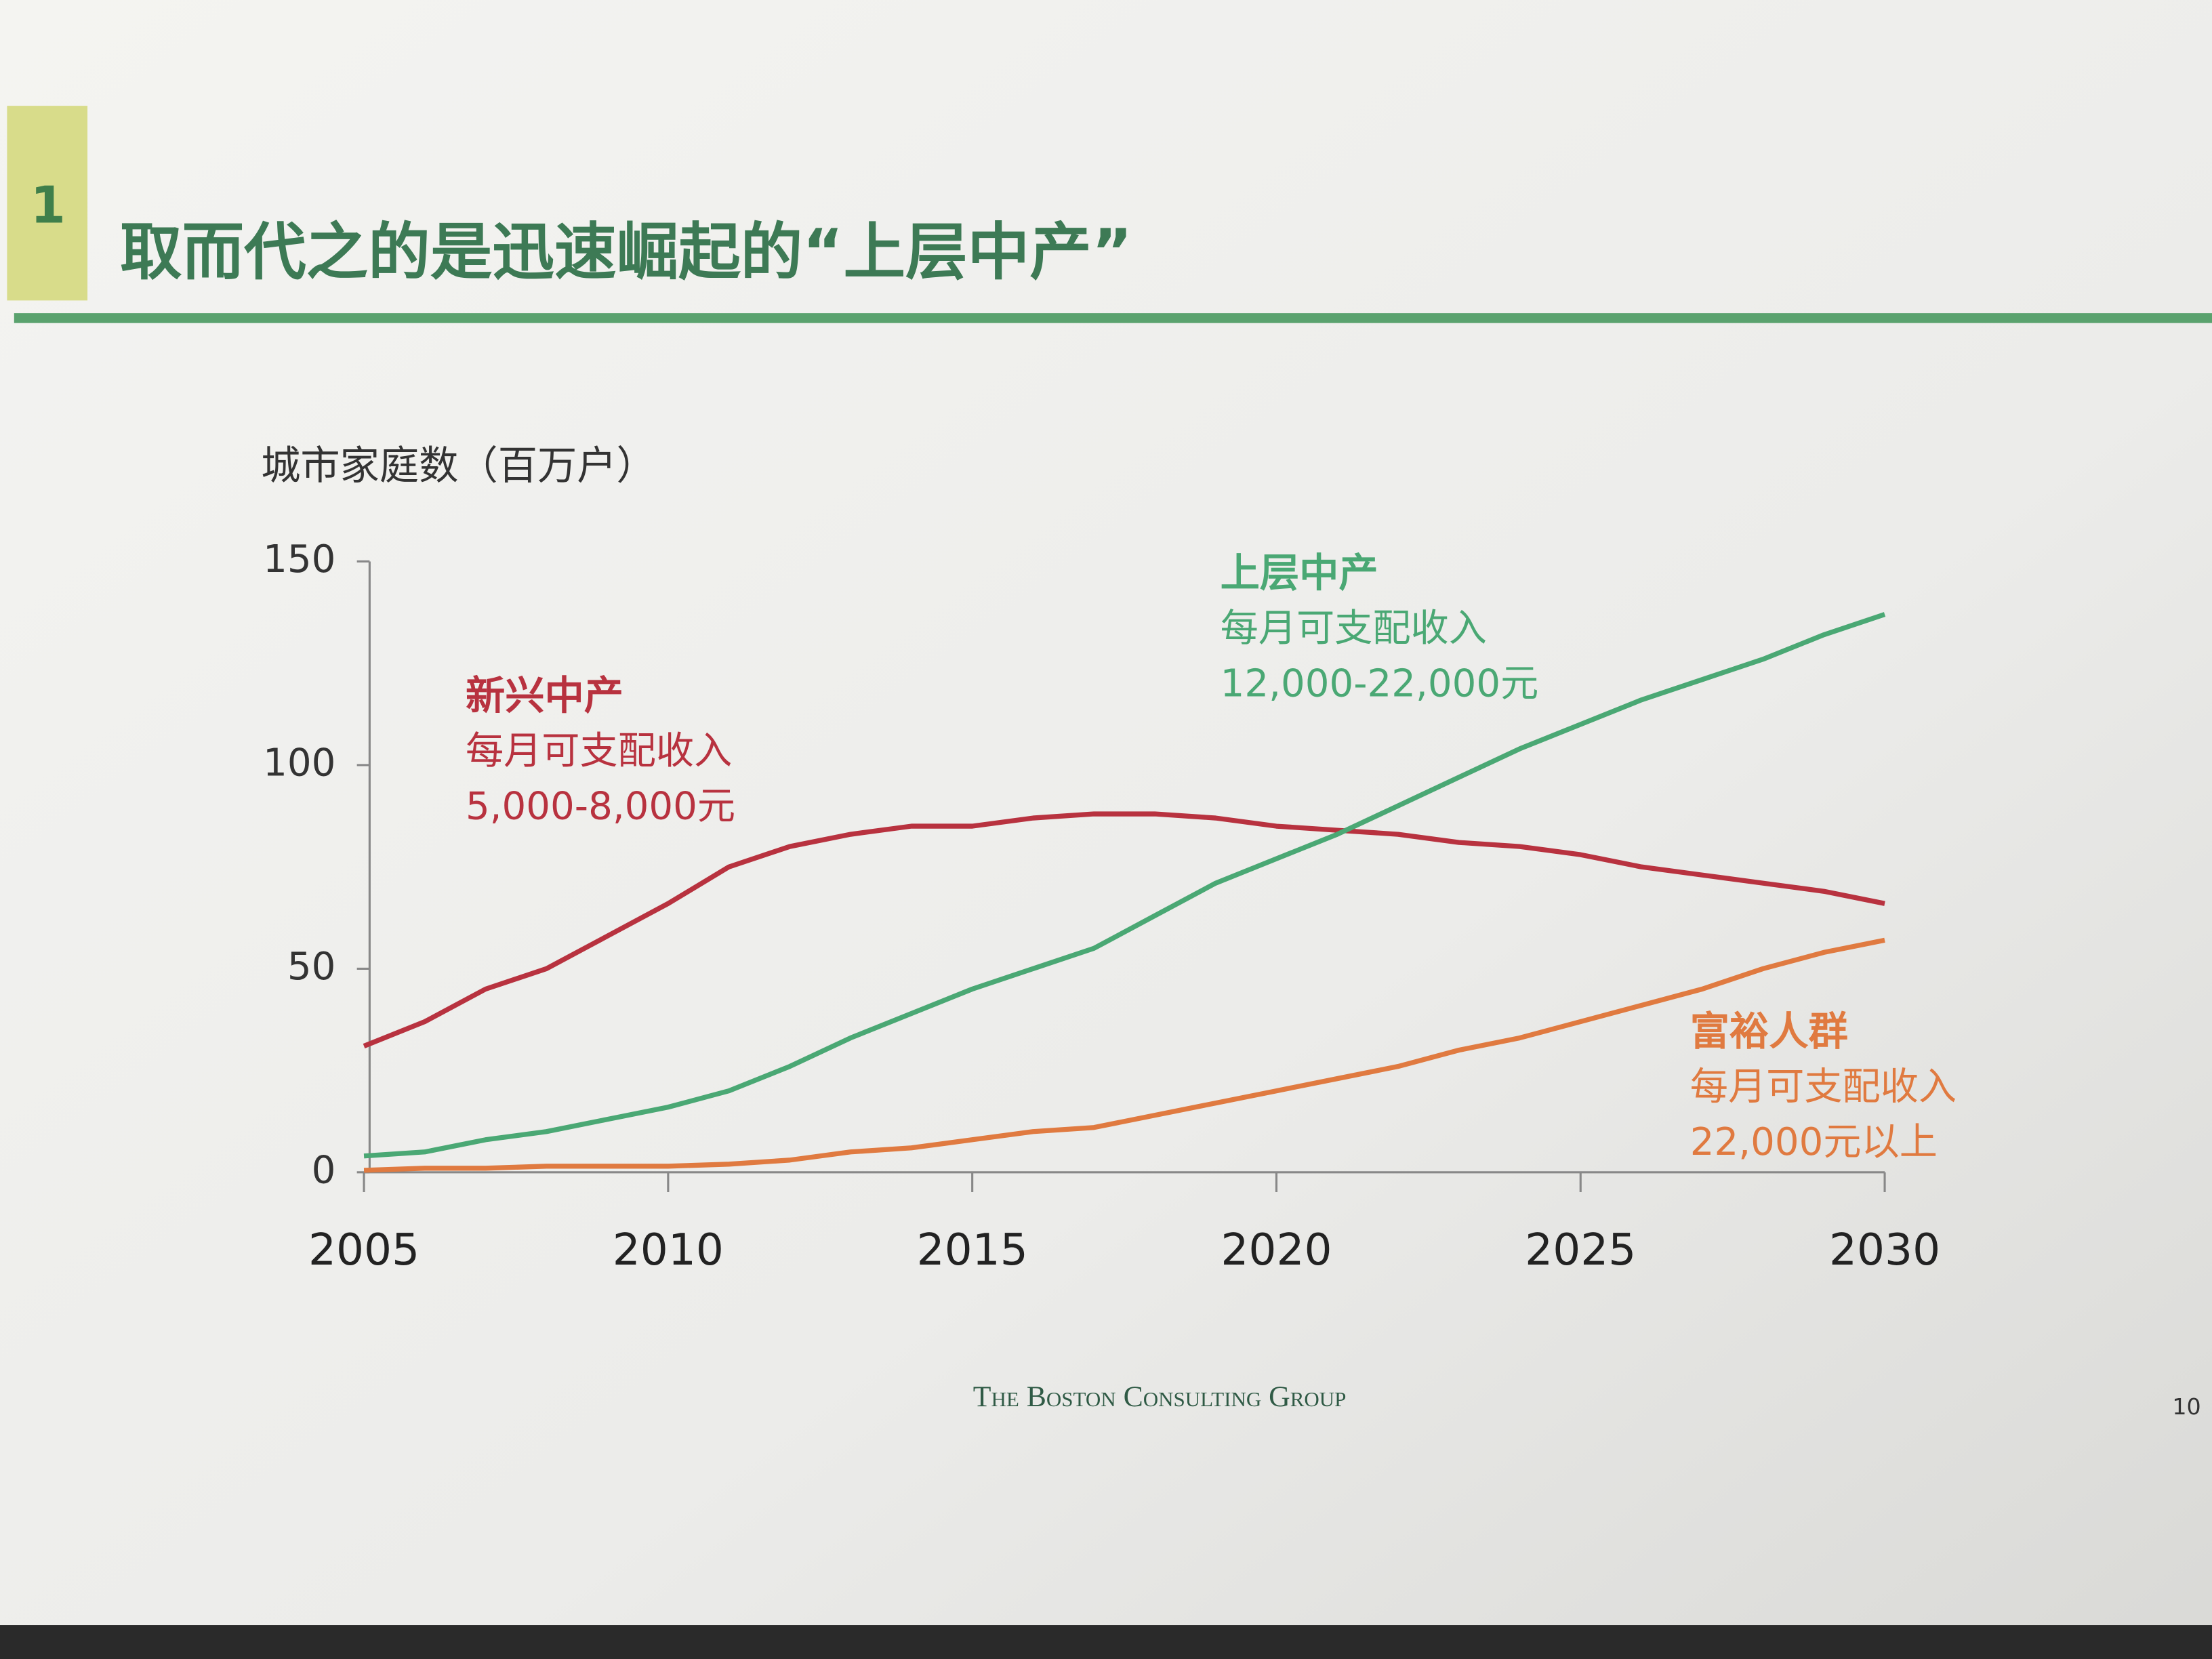 The width and height of the screenshot is (2212, 1659). I want to click on y-tick-label: 150, so click(299, 559).